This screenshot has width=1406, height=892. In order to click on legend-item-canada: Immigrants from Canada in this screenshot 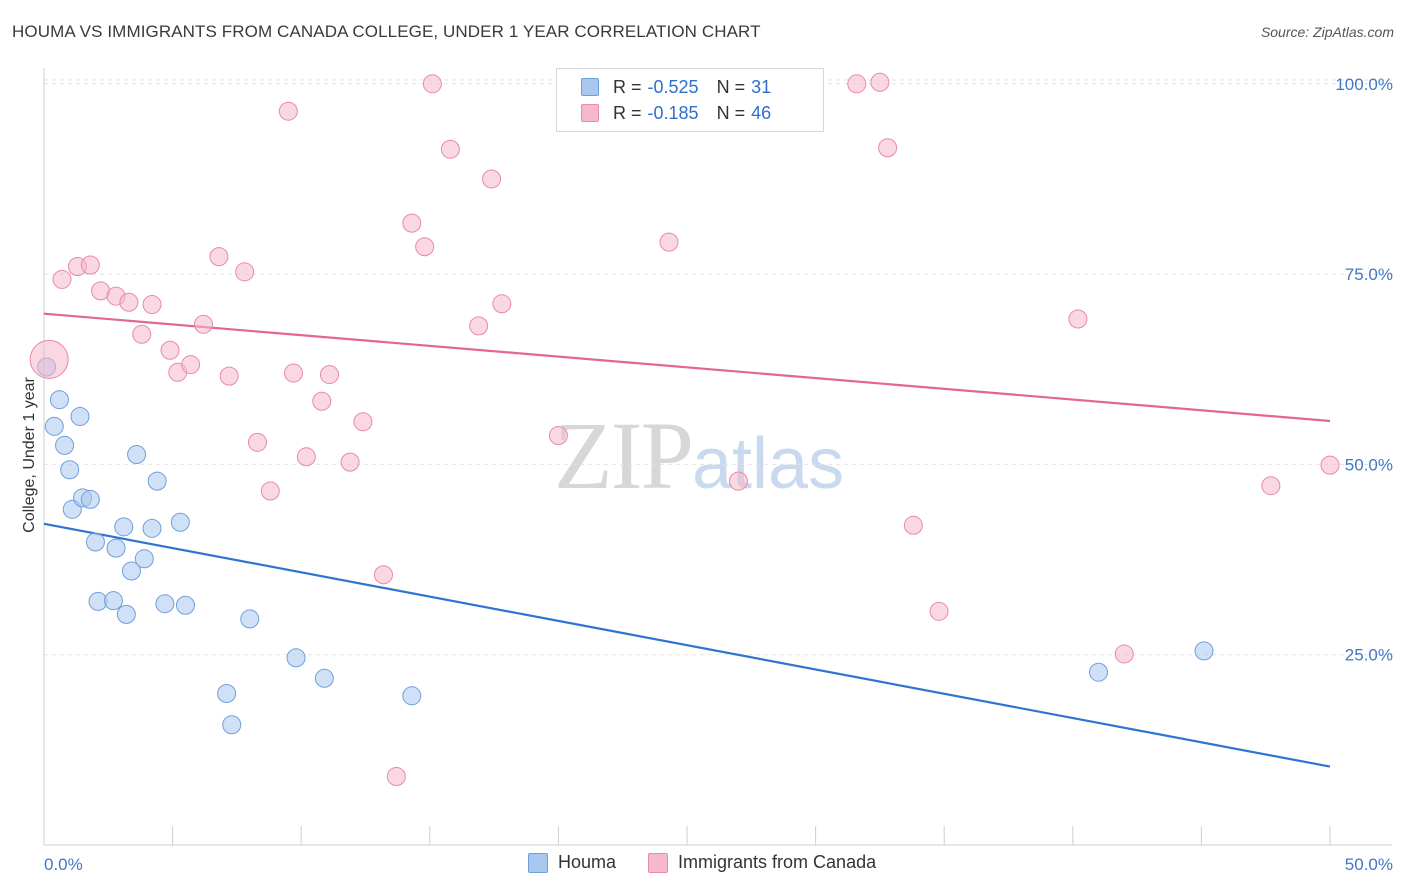, I will do `click(762, 862)`.